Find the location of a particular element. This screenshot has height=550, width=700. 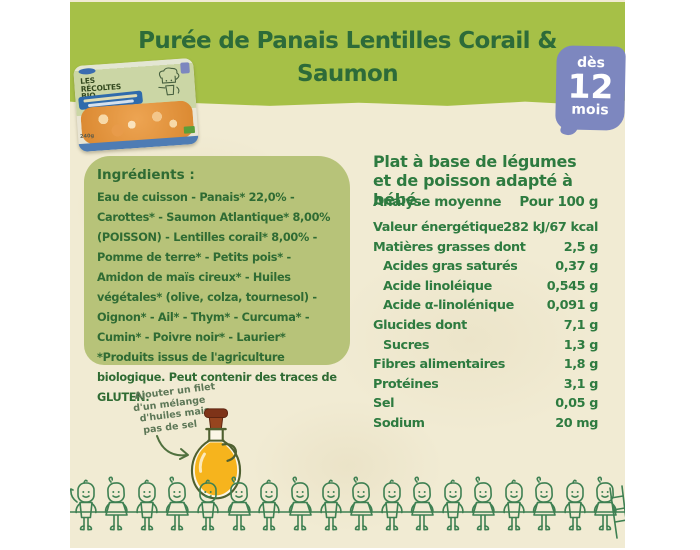

page-title-line2: Saumon is located at coordinates (347, 74).